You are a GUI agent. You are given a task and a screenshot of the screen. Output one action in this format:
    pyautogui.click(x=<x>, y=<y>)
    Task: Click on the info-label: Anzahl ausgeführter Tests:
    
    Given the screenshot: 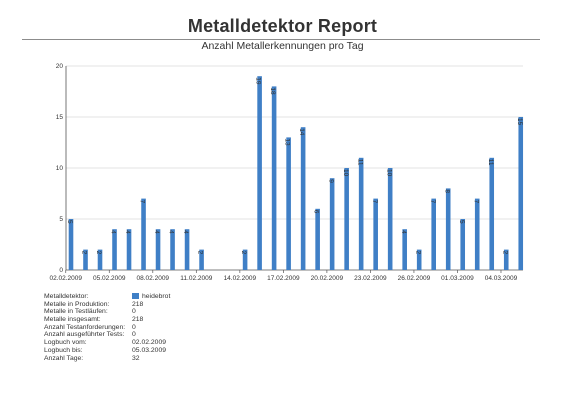 What is the action you would take?
    pyautogui.click(x=84, y=335)
    